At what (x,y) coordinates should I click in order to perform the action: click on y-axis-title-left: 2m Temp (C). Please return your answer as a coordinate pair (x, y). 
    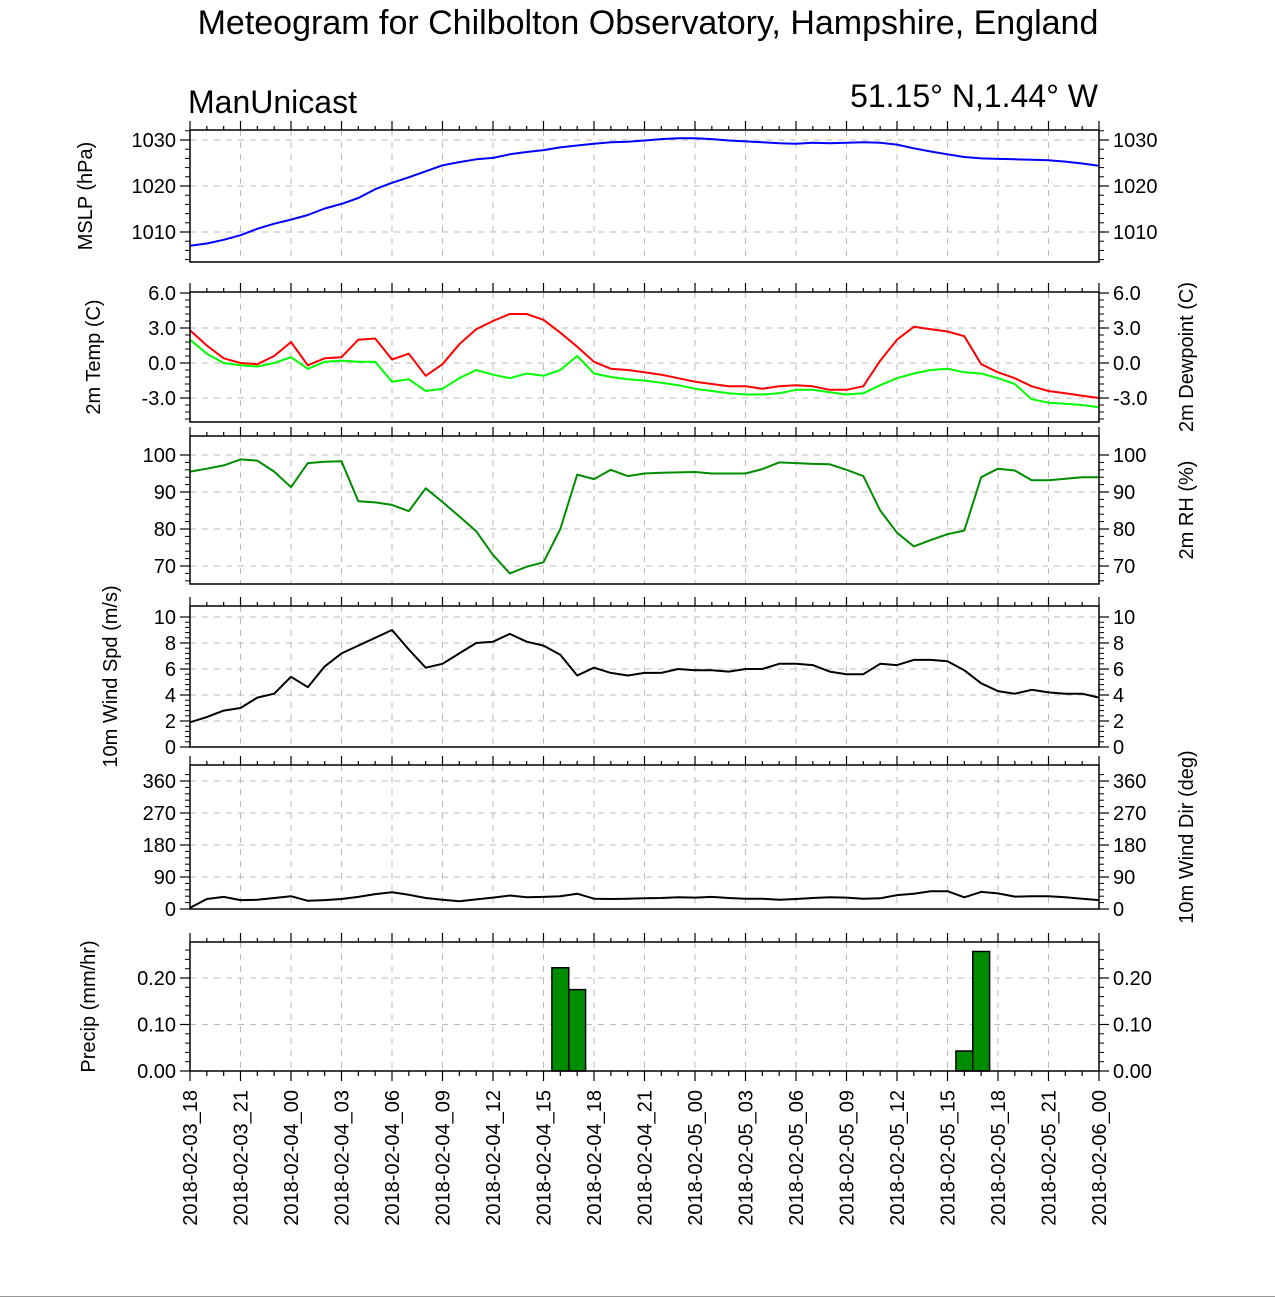
    Looking at the image, I should click on (94, 356).